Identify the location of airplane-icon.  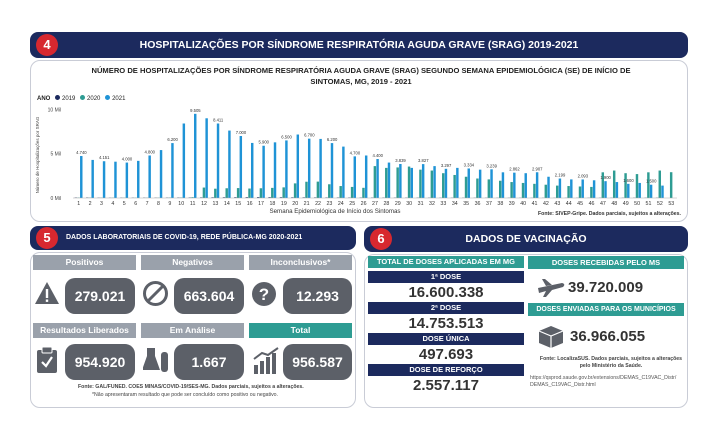
(551, 287).